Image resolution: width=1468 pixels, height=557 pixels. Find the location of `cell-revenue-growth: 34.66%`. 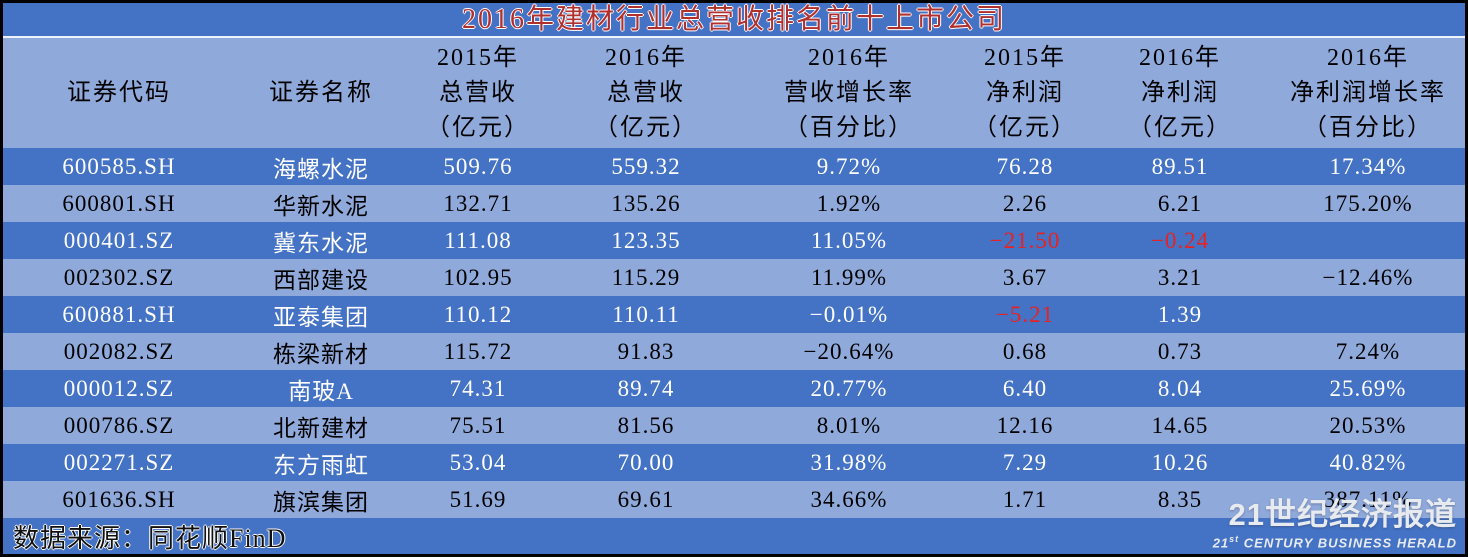

cell-revenue-growth: 34.66% is located at coordinates (849, 499).